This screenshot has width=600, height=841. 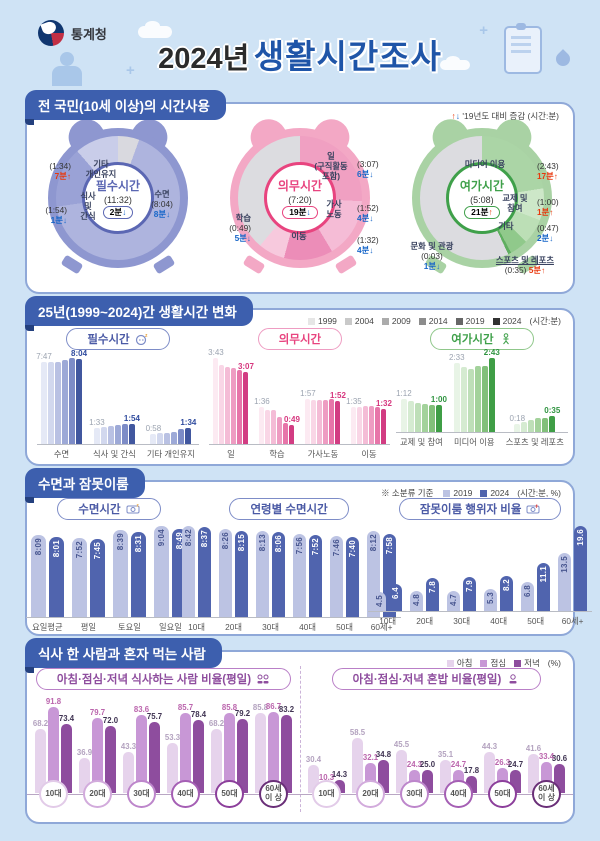 I want to click on bar-2024: 8.2, so click(x=507, y=594).